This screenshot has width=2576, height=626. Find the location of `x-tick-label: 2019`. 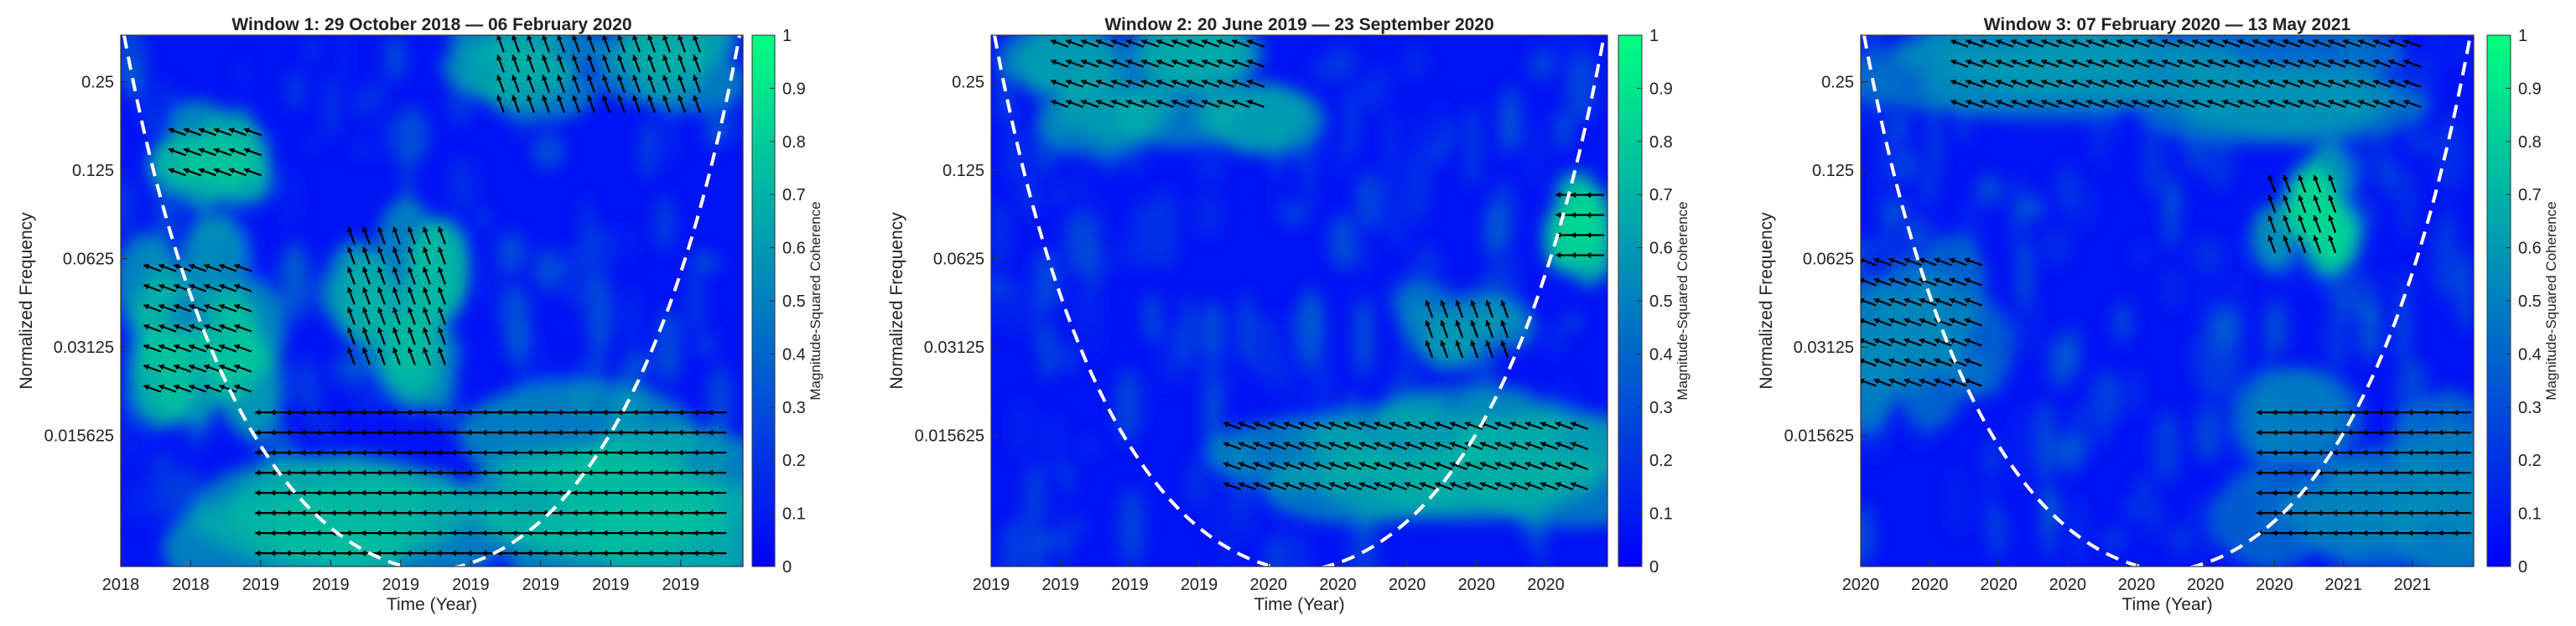

x-tick-label: 2019 is located at coordinates (611, 585).